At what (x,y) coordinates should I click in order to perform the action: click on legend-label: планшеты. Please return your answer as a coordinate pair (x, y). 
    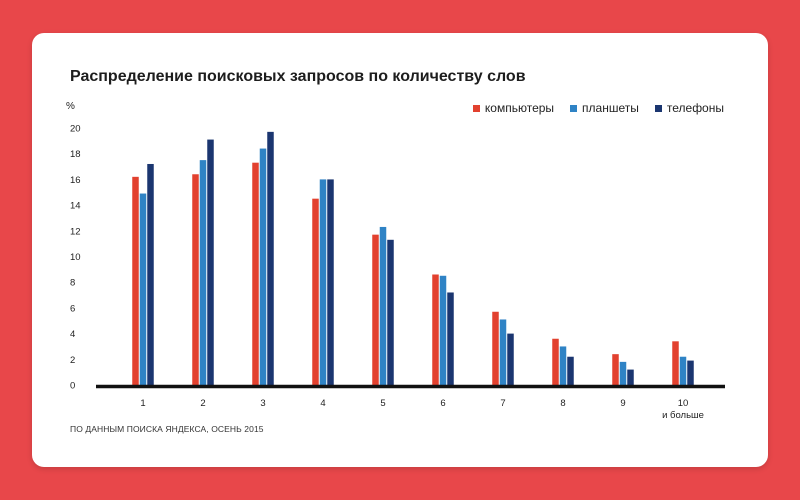
    Looking at the image, I should click on (610, 108).